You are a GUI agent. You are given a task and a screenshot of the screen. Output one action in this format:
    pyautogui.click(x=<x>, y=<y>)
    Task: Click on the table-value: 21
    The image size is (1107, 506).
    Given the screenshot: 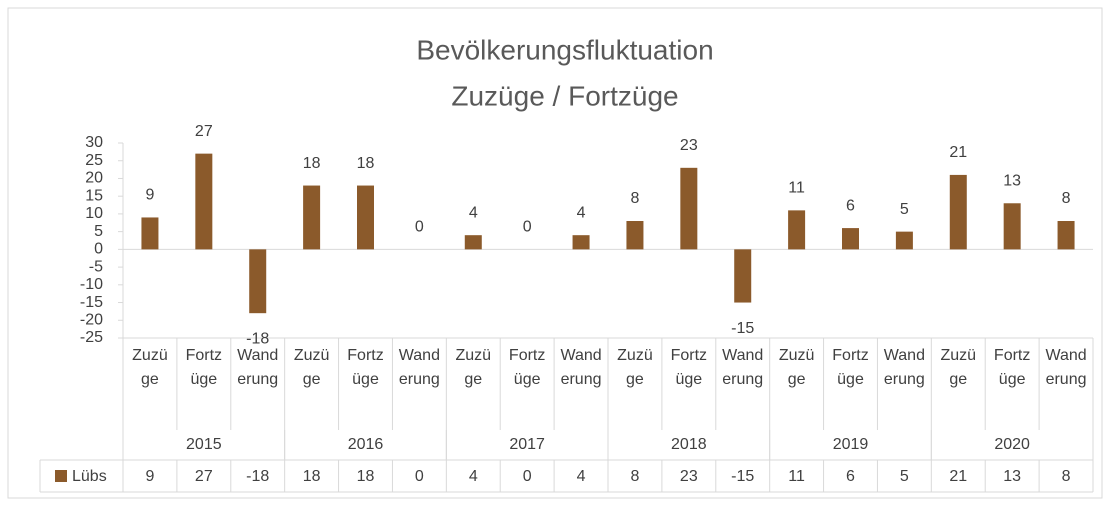 What is the action you would take?
    pyautogui.click(x=958, y=476)
    